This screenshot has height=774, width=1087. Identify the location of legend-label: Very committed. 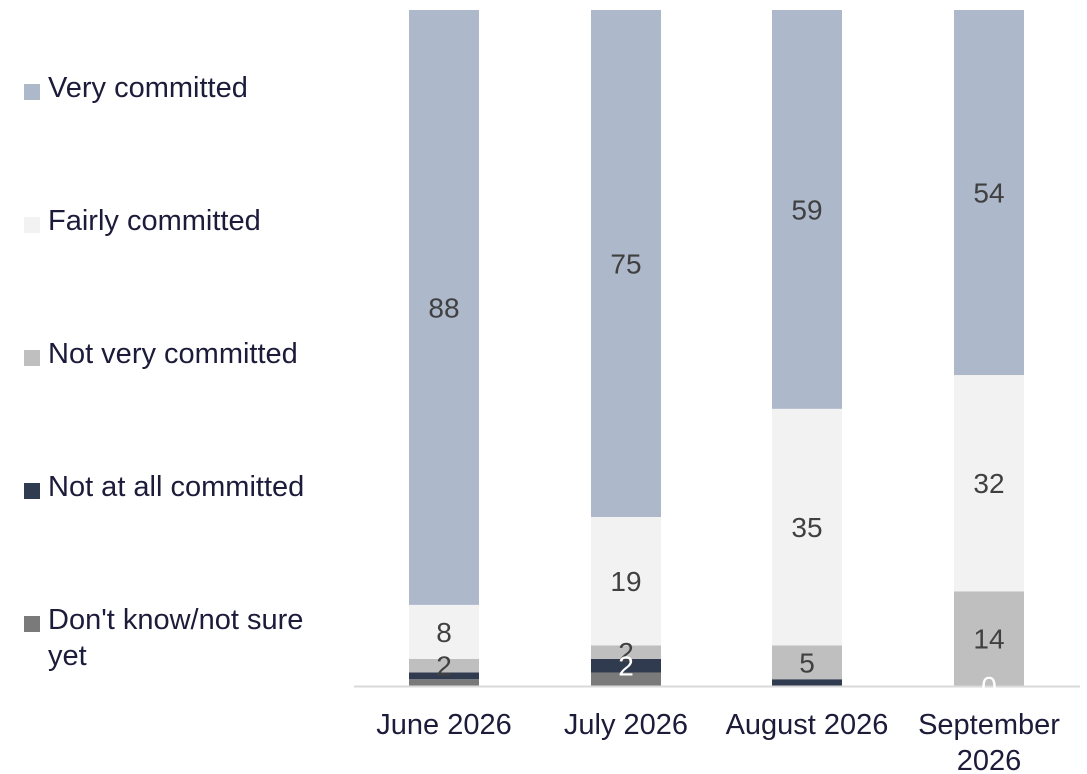
(148, 88).